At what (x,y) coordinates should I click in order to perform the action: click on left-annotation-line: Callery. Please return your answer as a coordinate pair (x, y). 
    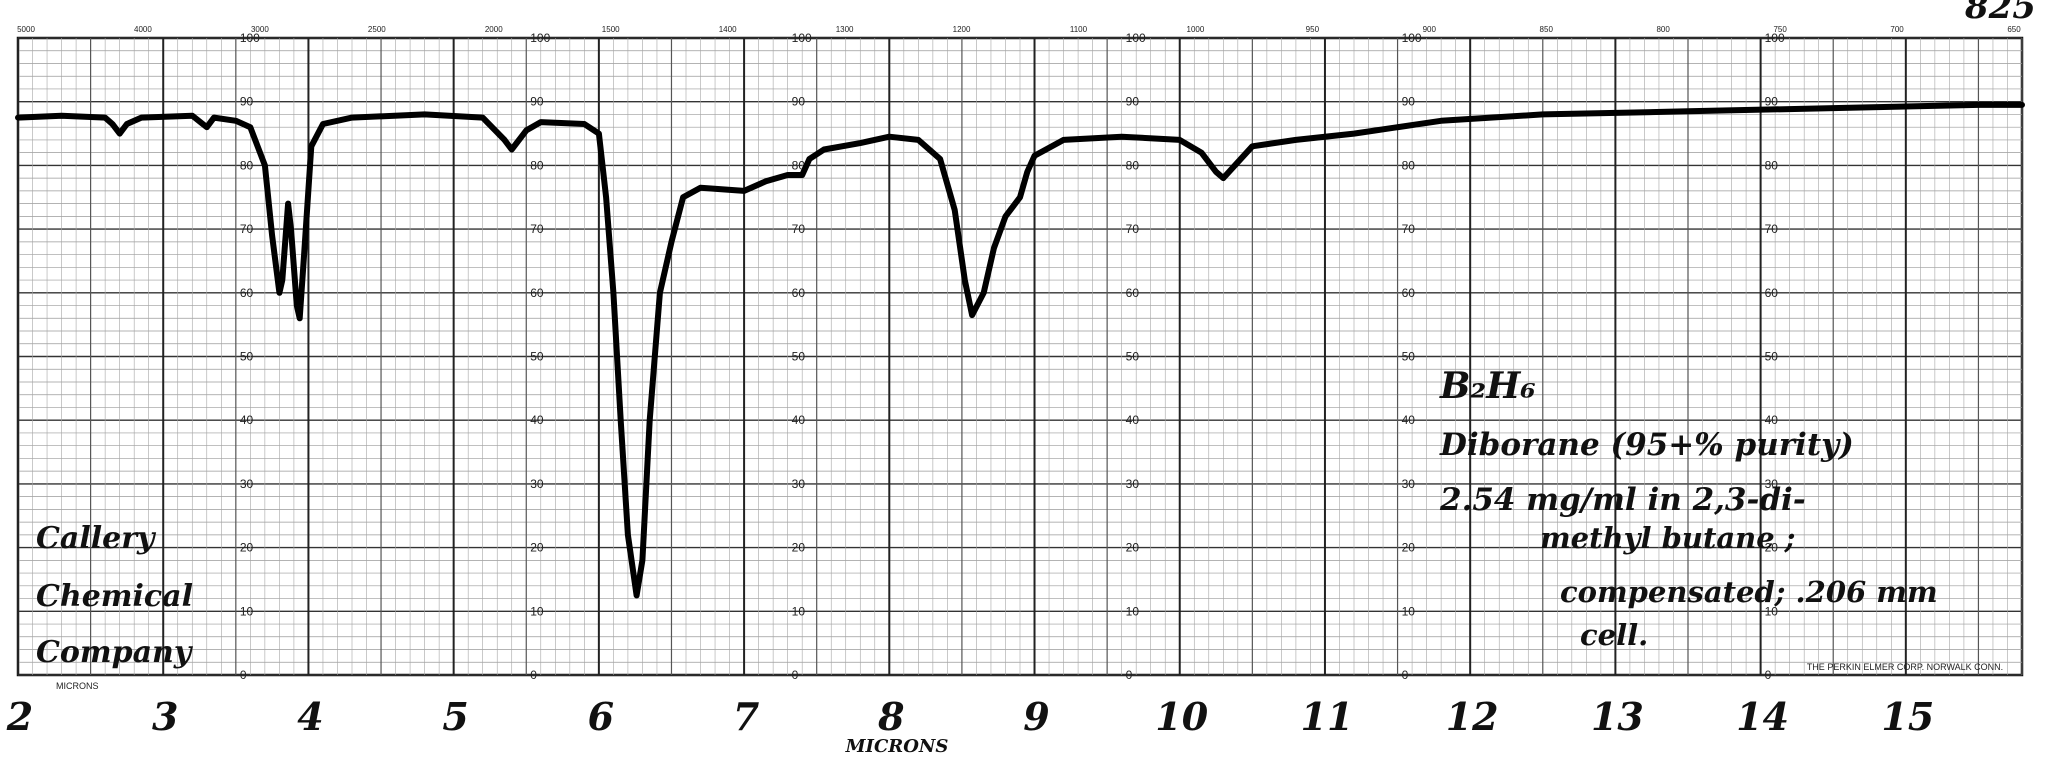
    Looking at the image, I should click on (96, 538).